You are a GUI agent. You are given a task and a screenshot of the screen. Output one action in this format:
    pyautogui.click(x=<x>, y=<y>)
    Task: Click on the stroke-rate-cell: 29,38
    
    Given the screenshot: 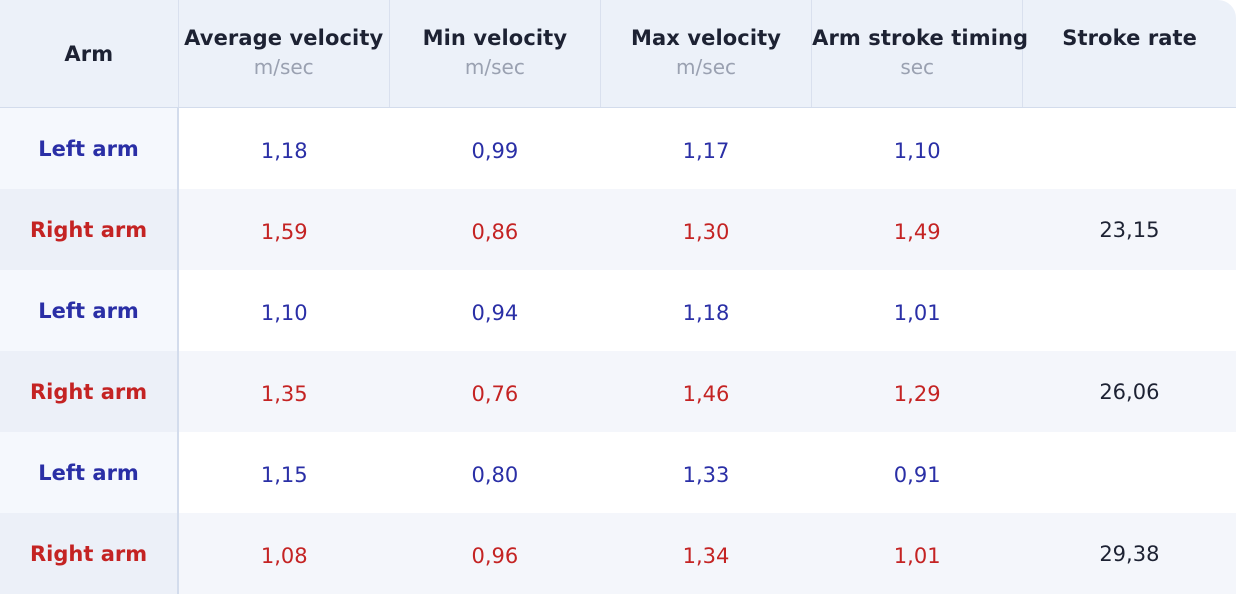 What is the action you would take?
    pyautogui.click(x=1129, y=553)
    